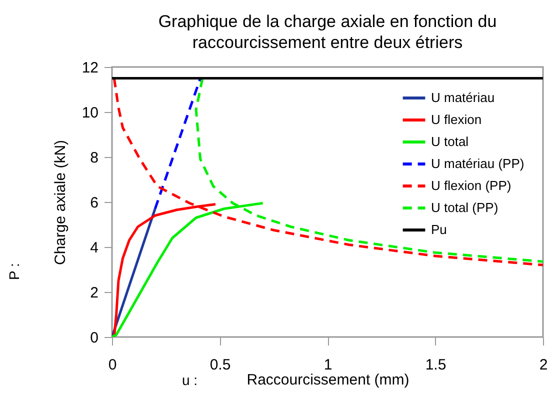  Describe the element at coordinates (327, 32) in the screenshot. I see `chart-title: Graphique de la charge axiale en fonction du raccourcissement entre deux étriers` at that location.